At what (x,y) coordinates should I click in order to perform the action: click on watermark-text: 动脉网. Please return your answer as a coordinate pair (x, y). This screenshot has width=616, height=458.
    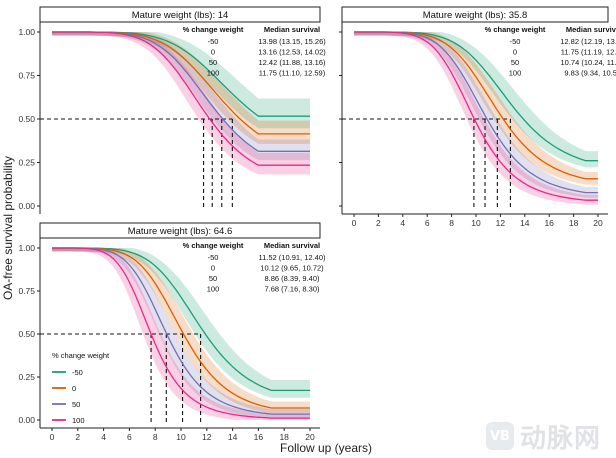
    Looking at the image, I should click on (561, 438).